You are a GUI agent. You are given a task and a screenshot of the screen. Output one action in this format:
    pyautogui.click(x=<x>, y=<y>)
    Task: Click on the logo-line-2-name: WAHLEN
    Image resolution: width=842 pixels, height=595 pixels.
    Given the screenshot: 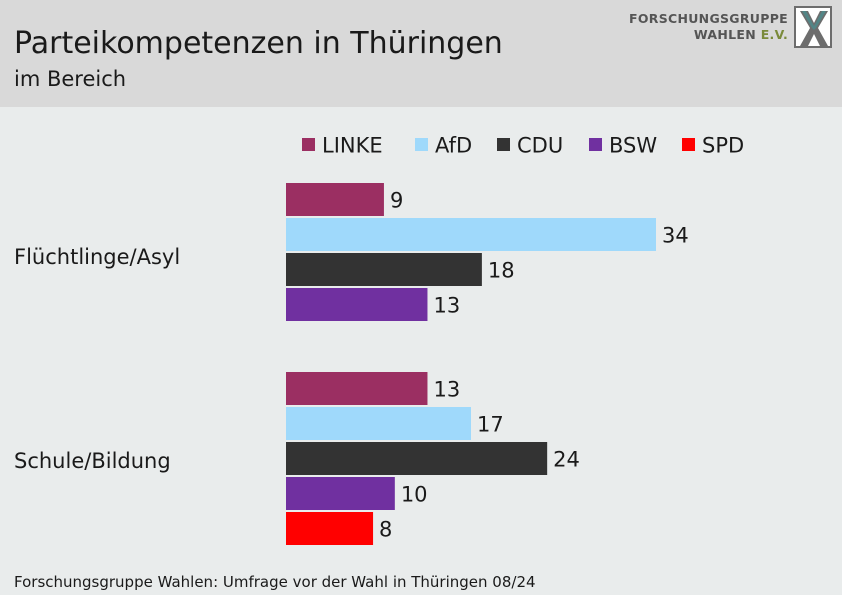 What is the action you would take?
    pyautogui.click(x=725, y=34)
    